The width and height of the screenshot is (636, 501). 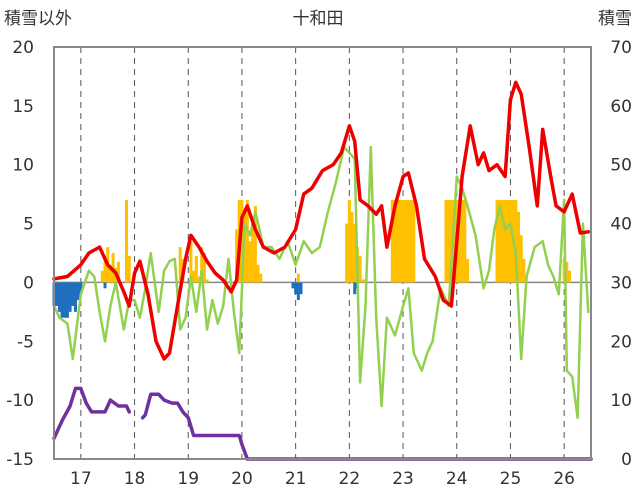 What do you see at coordinates (403, 479) in the screenshot?
I see `x-tick-label: 23` at bounding box center [403, 479].